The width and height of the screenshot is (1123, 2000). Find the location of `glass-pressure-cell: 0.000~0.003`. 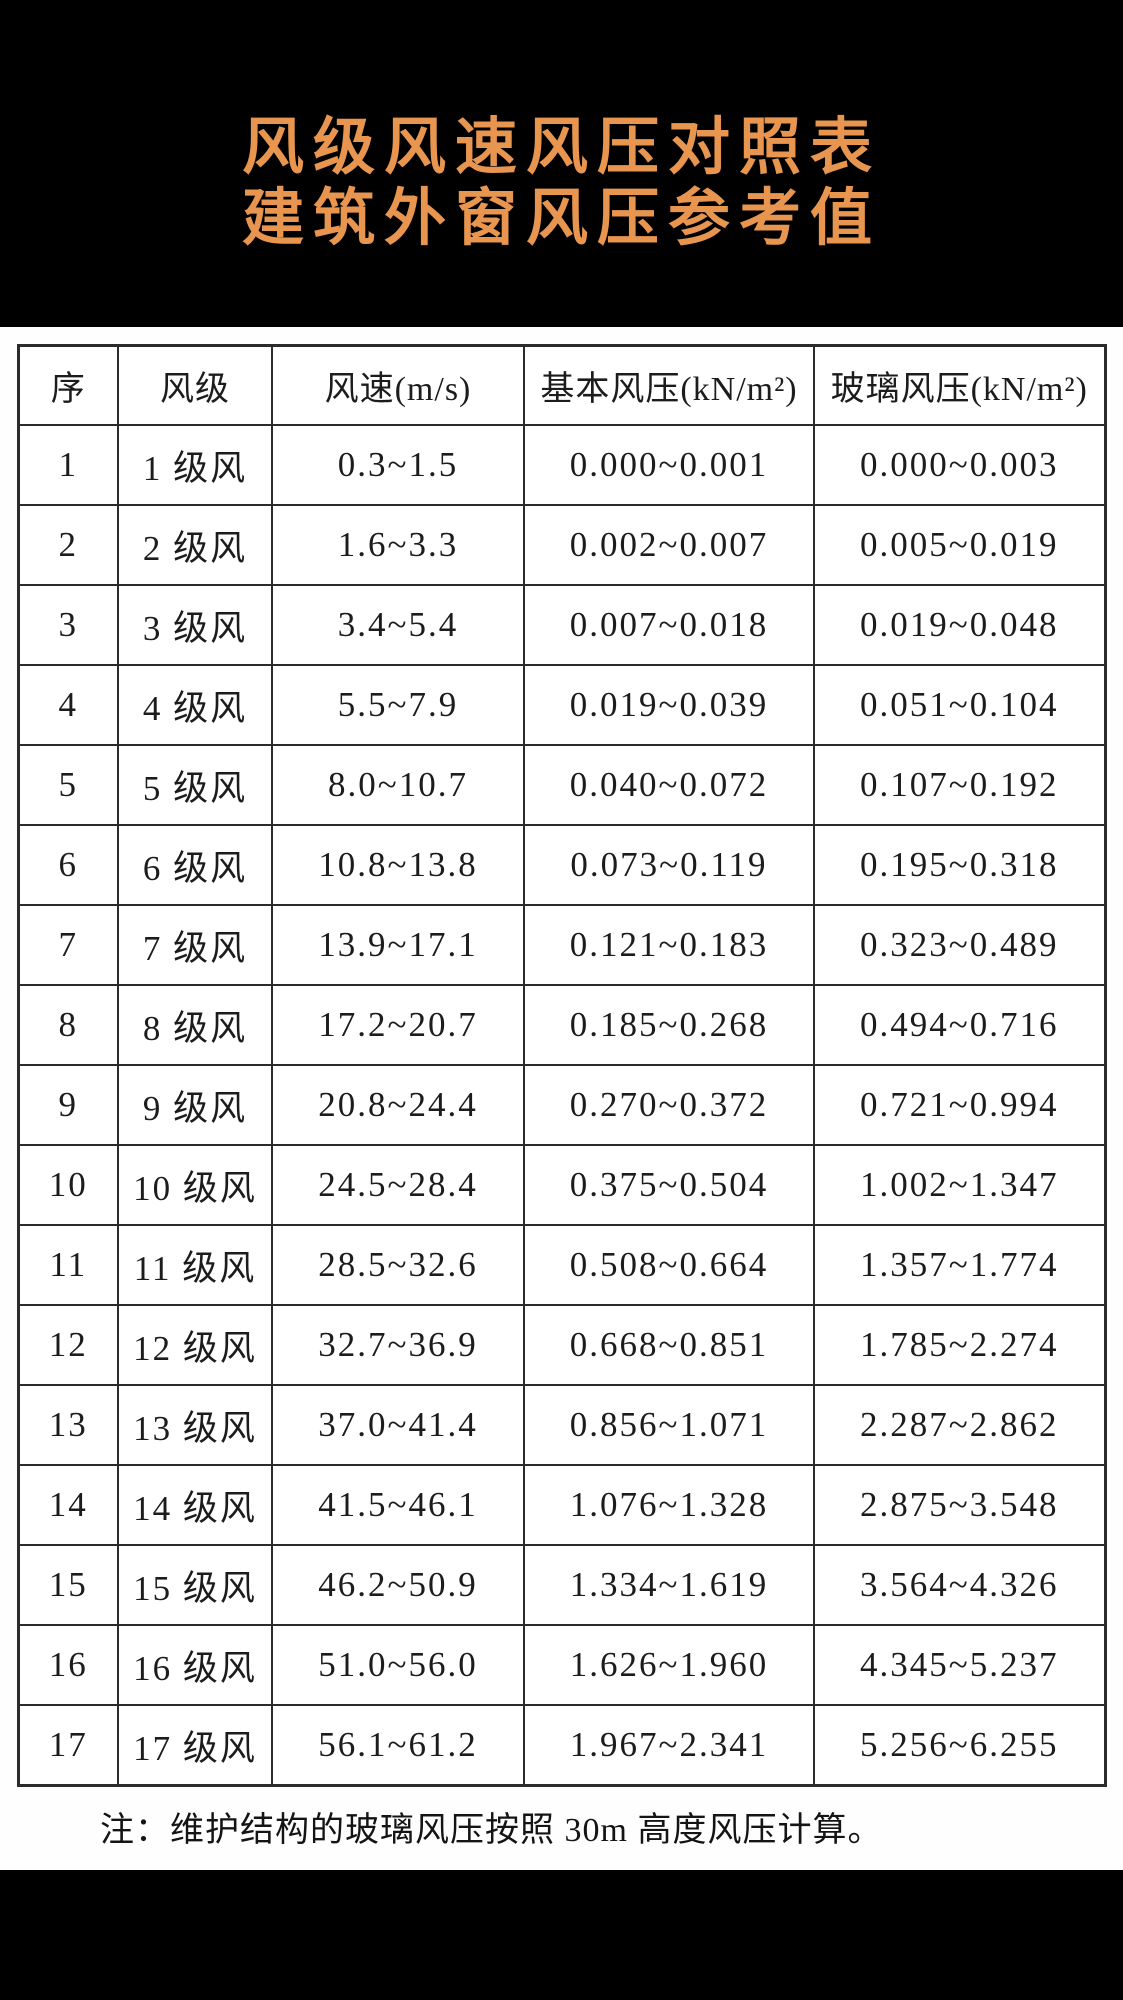

glass-pressure-cell: 0.000~0.003 is located at coordinates (959, 465).